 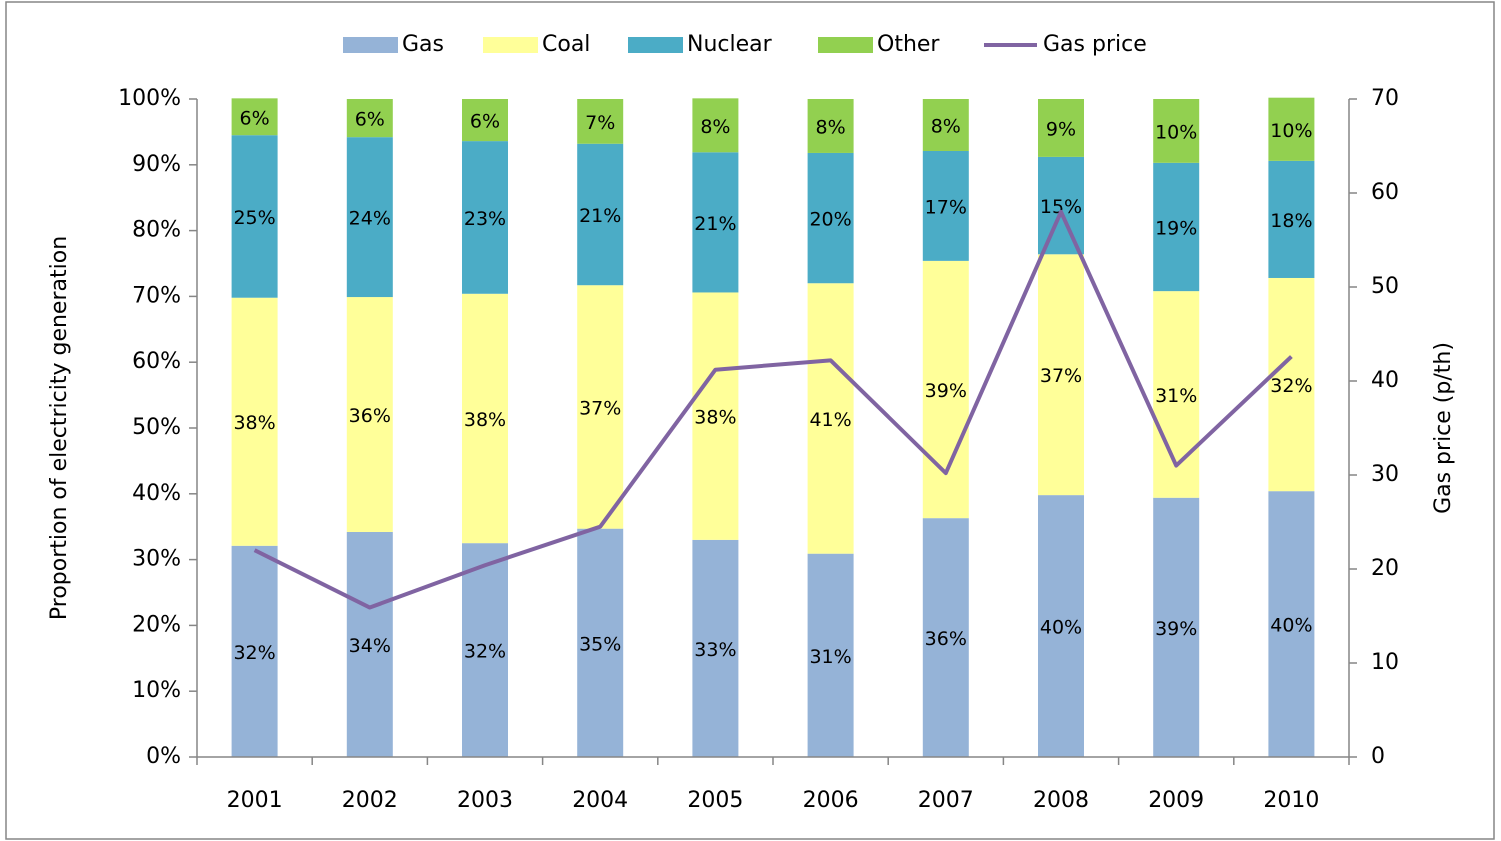 What do you see at coordinates (1385, 474) in the screenshot?
I see `y2-tick-label: 30` at bounding box center [1385, 474].